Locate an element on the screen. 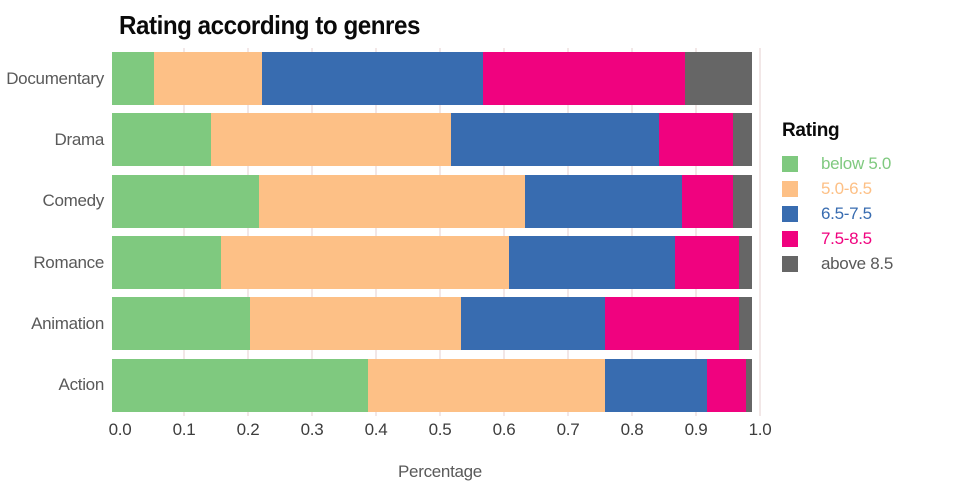 This screenshot has width=960, height=500. bar-row: Drama is located at coordinates (380, 139).